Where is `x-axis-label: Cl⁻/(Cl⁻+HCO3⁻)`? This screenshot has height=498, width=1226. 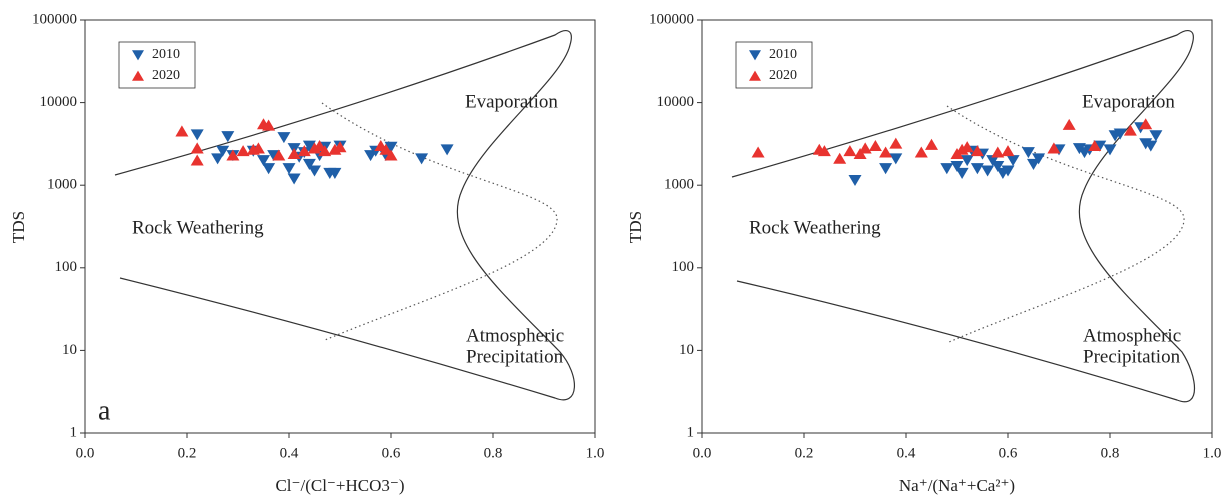 x-axis-label: Cl⁻/(Cl⁻+HCO3⁻) is located at coordinates (339, 485).